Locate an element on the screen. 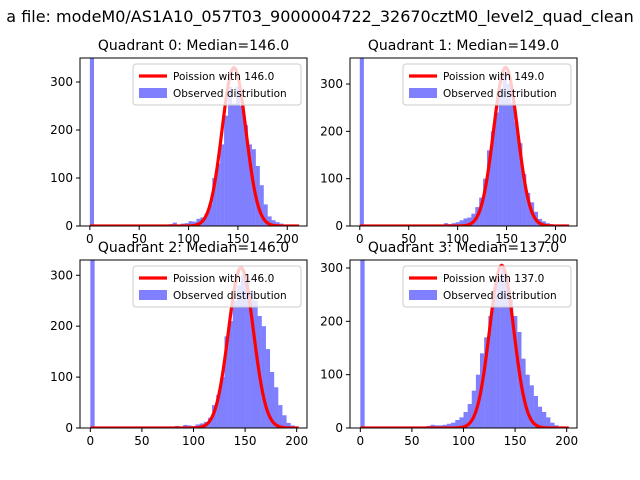  quadrant-0-title: Quadrant 0: Median=146.0 is located at coordinates (193, 46).